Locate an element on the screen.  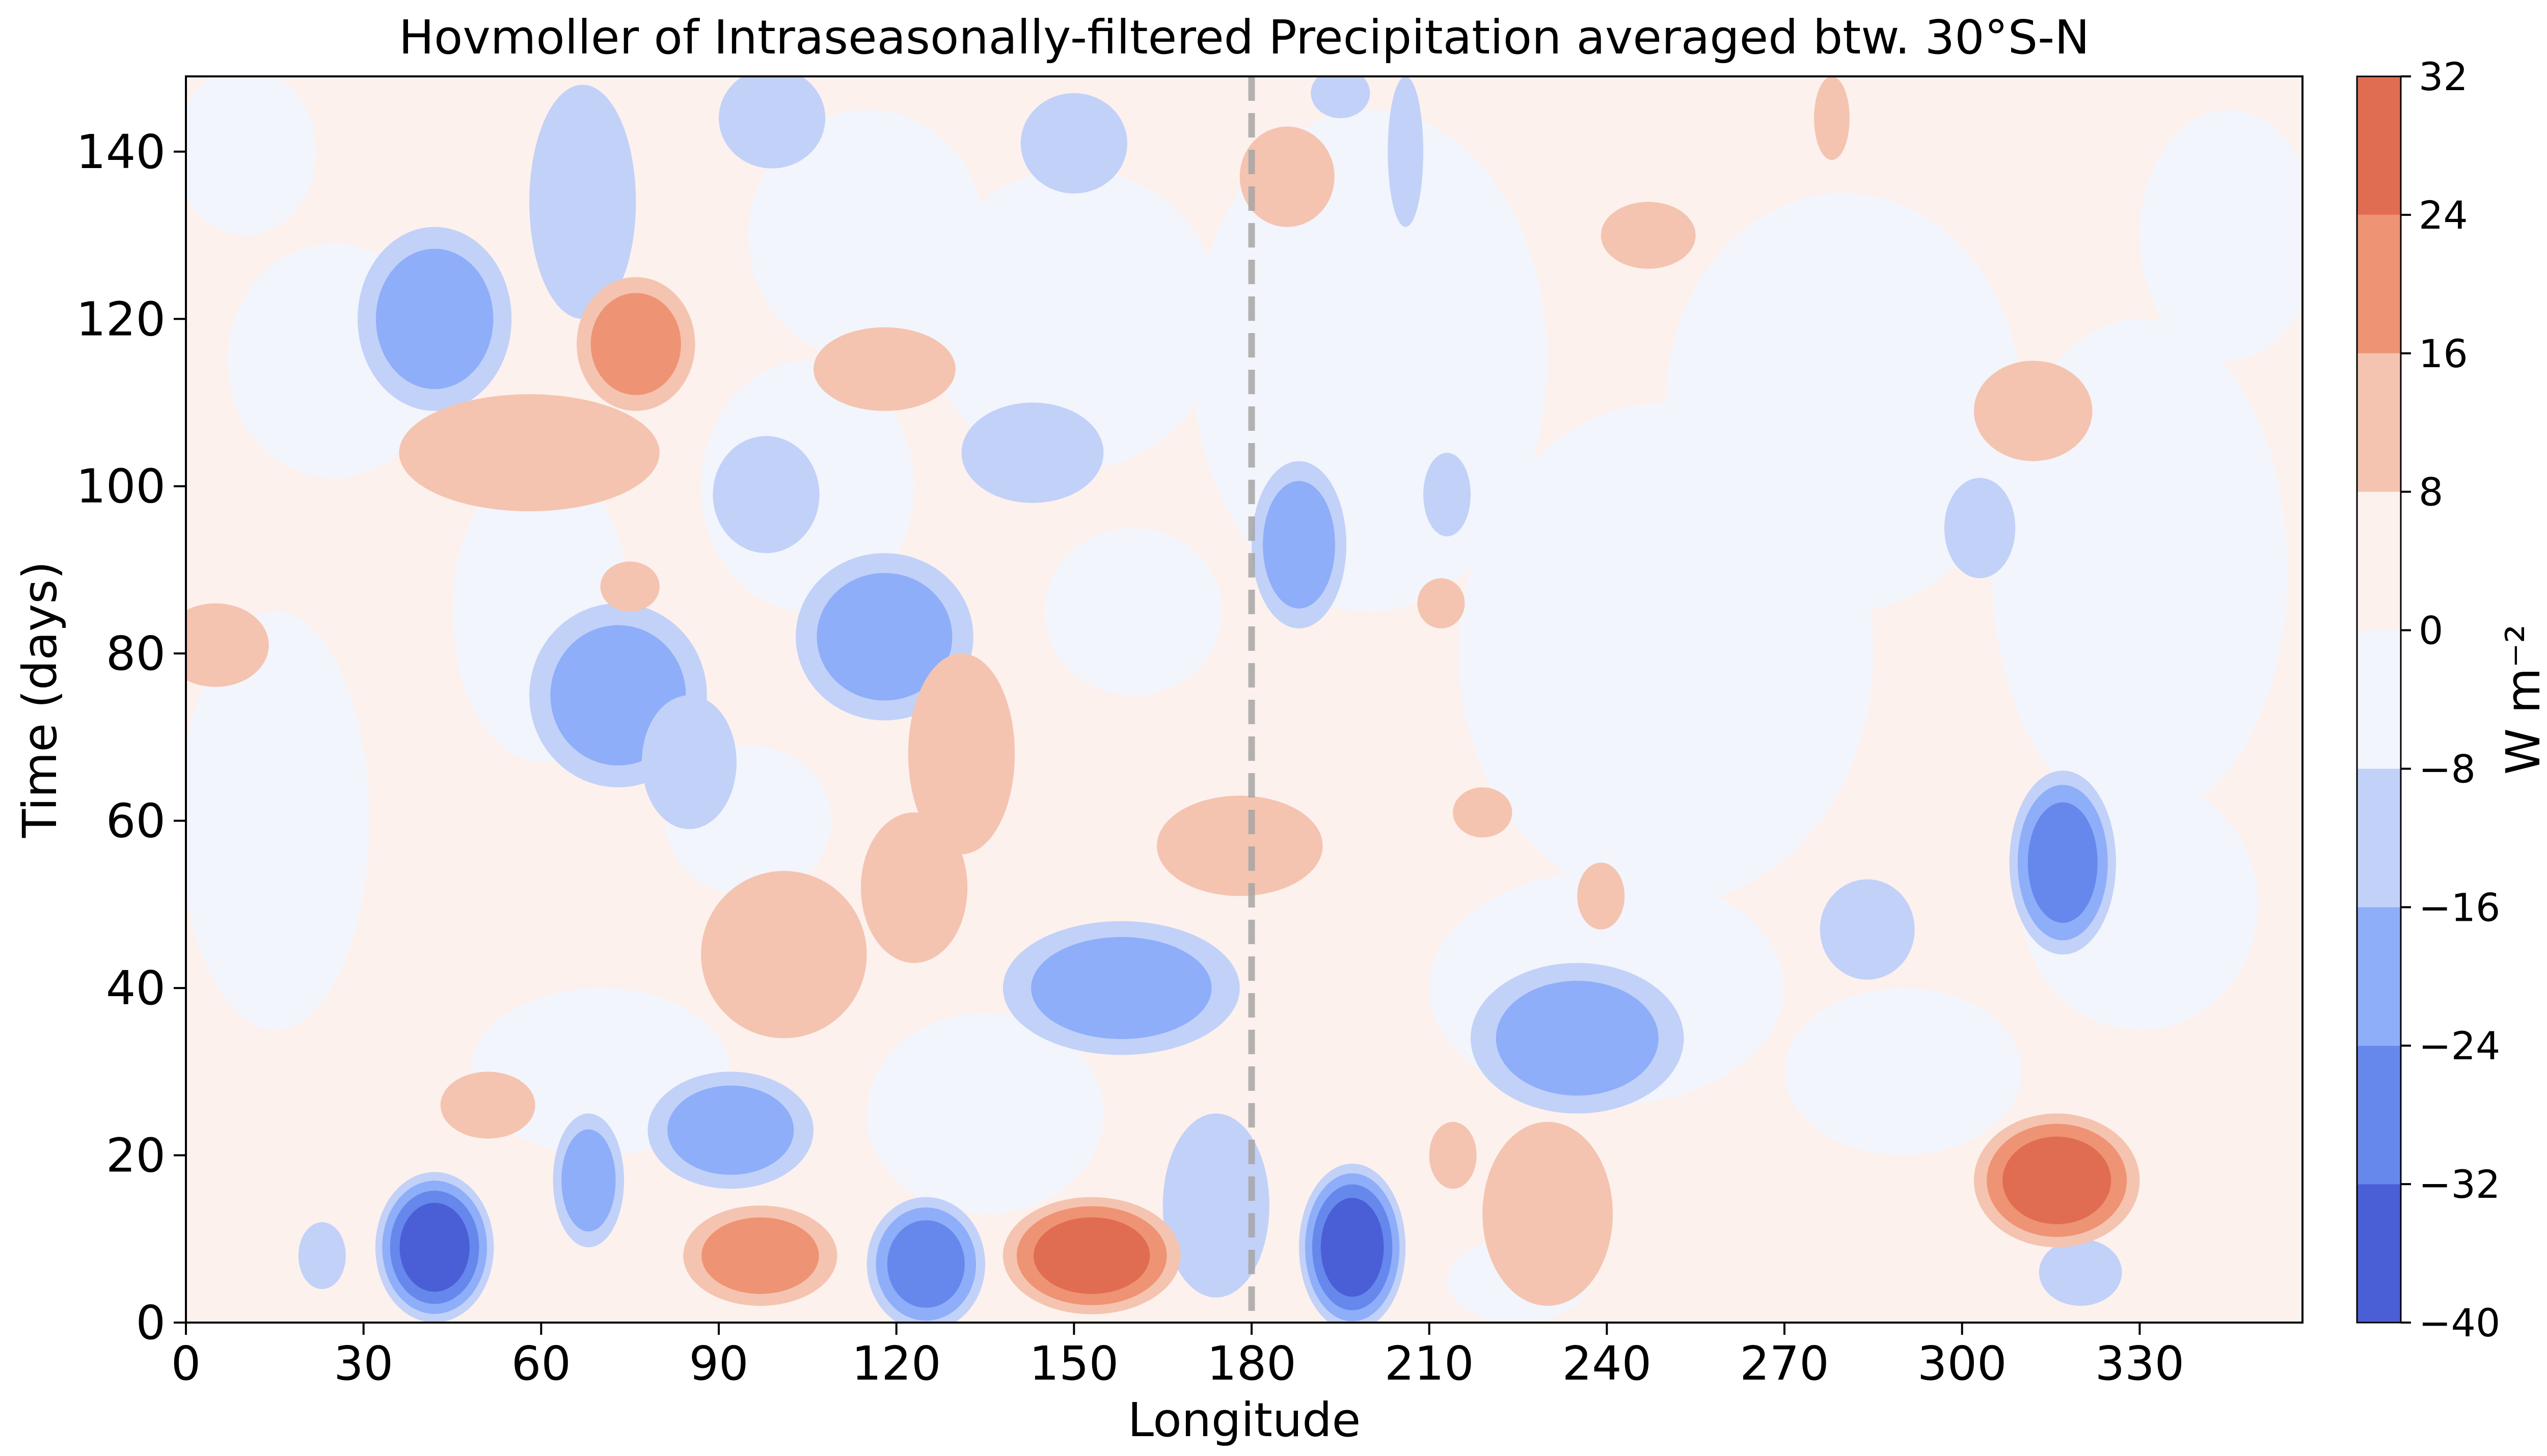
x-tick-label: 120 is located at coordinates (896, 1363).